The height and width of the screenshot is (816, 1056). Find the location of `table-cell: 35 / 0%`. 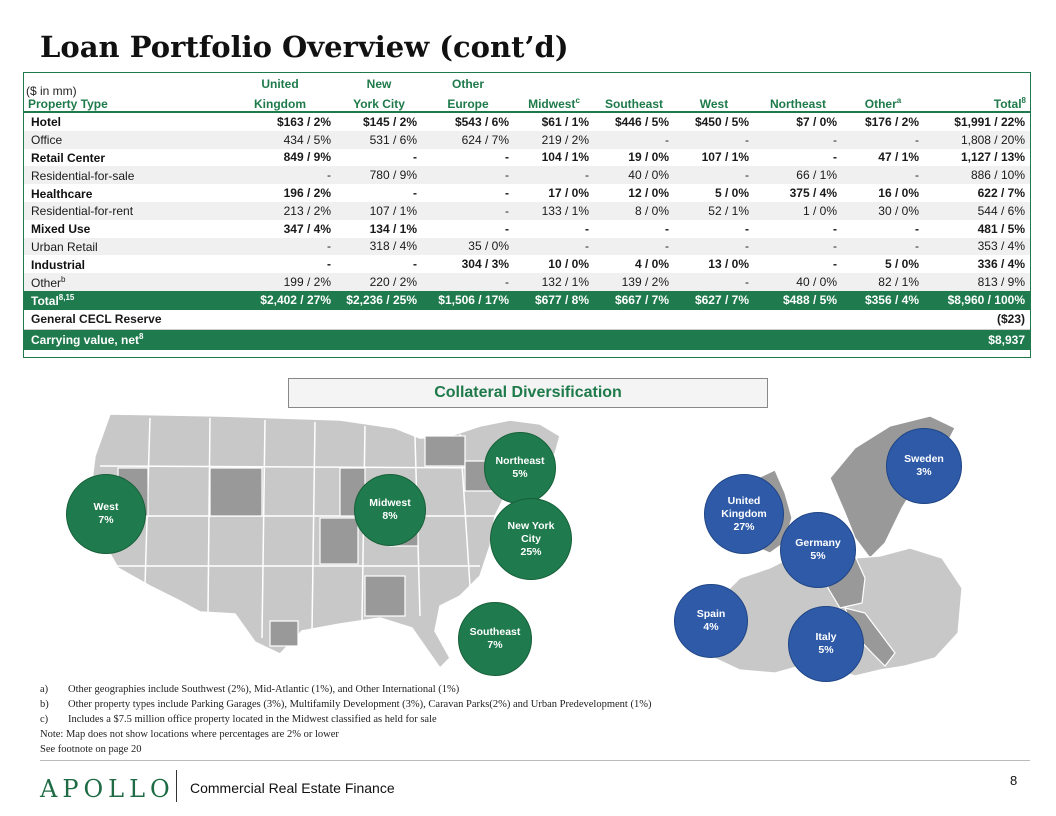

table-cell: 35 / 0% is located at coordinates (488, 246).